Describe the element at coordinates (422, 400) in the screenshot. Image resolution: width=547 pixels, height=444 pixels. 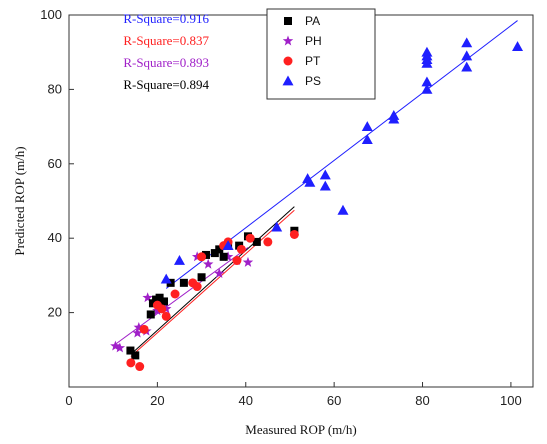
I see `x-tick-label: 80` at that location.